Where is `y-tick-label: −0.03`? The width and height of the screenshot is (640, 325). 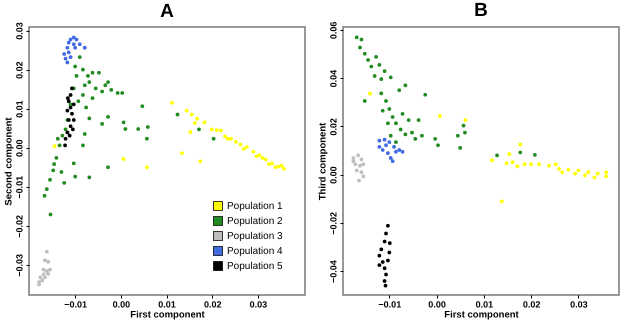
y-tick-label: −0.03 is located at coordinates (19, 265).